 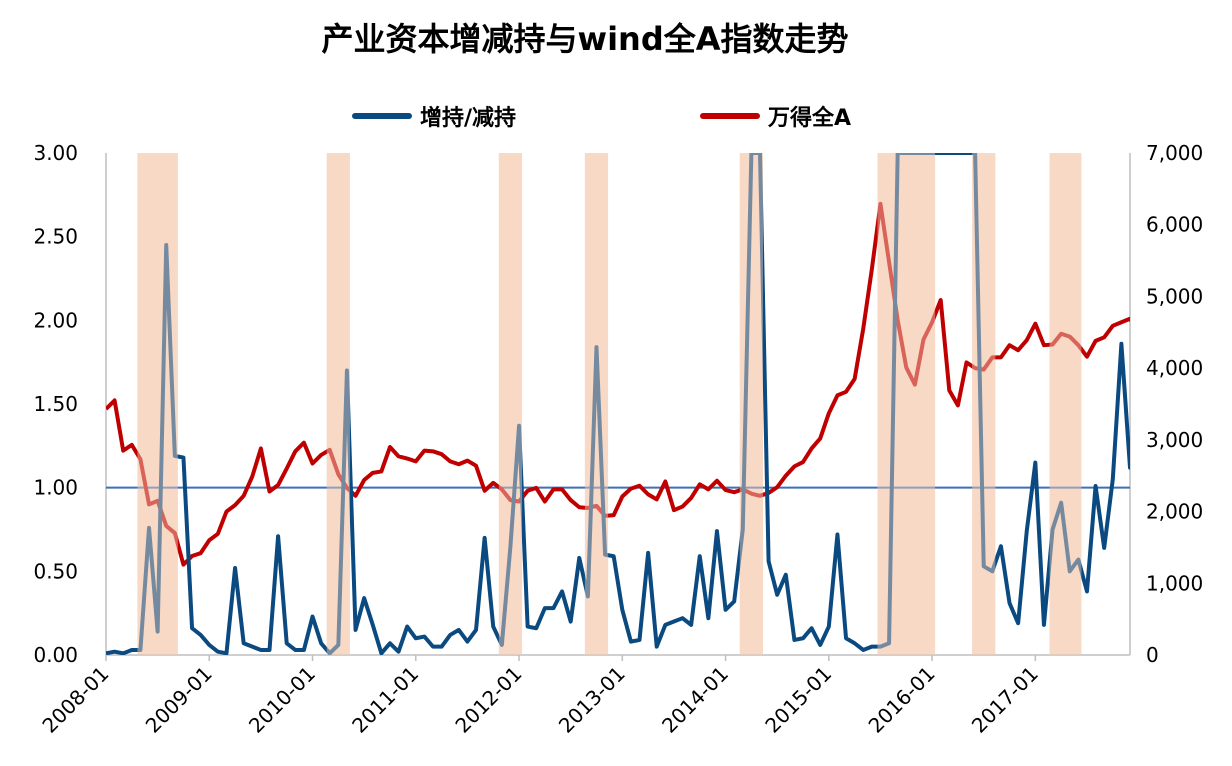 What do you see at coordinates (55, 571) in the screenshot?
I see `y-left-tick-label: 0.50` at bounding box center [55, 571].